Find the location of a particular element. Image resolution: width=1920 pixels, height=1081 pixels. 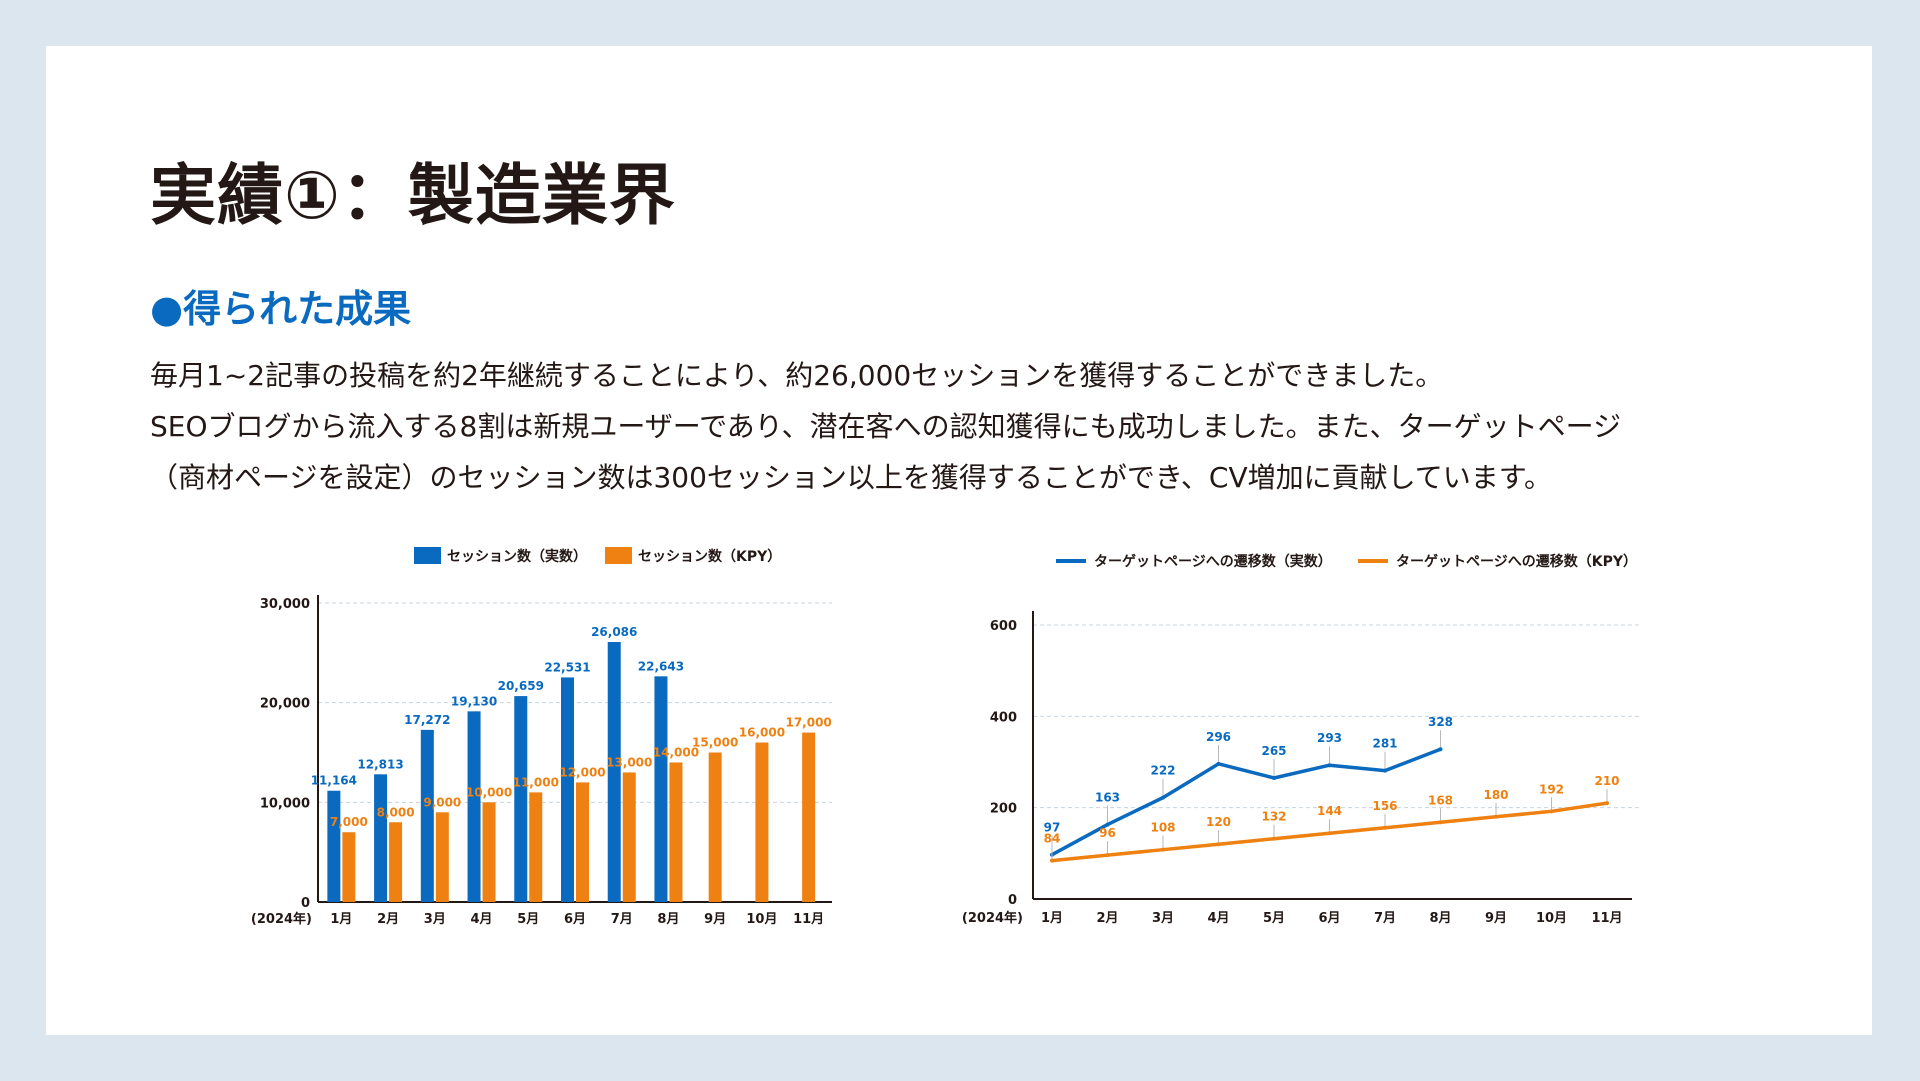

data-label: 19,130 is located at coordinates (474, 701).